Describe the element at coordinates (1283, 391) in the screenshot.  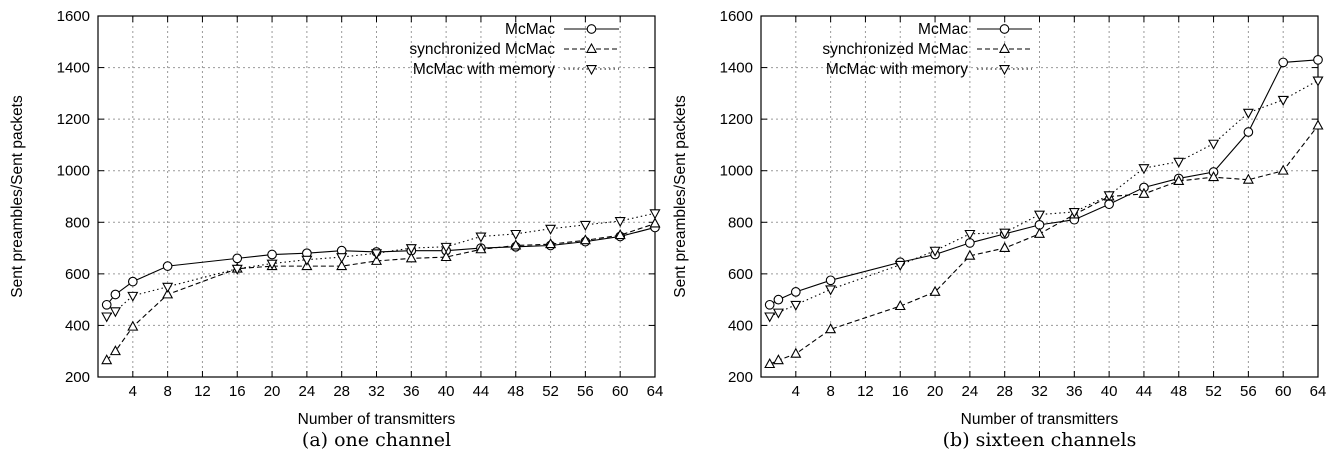
I see `x-tick-label: 60` at that location.